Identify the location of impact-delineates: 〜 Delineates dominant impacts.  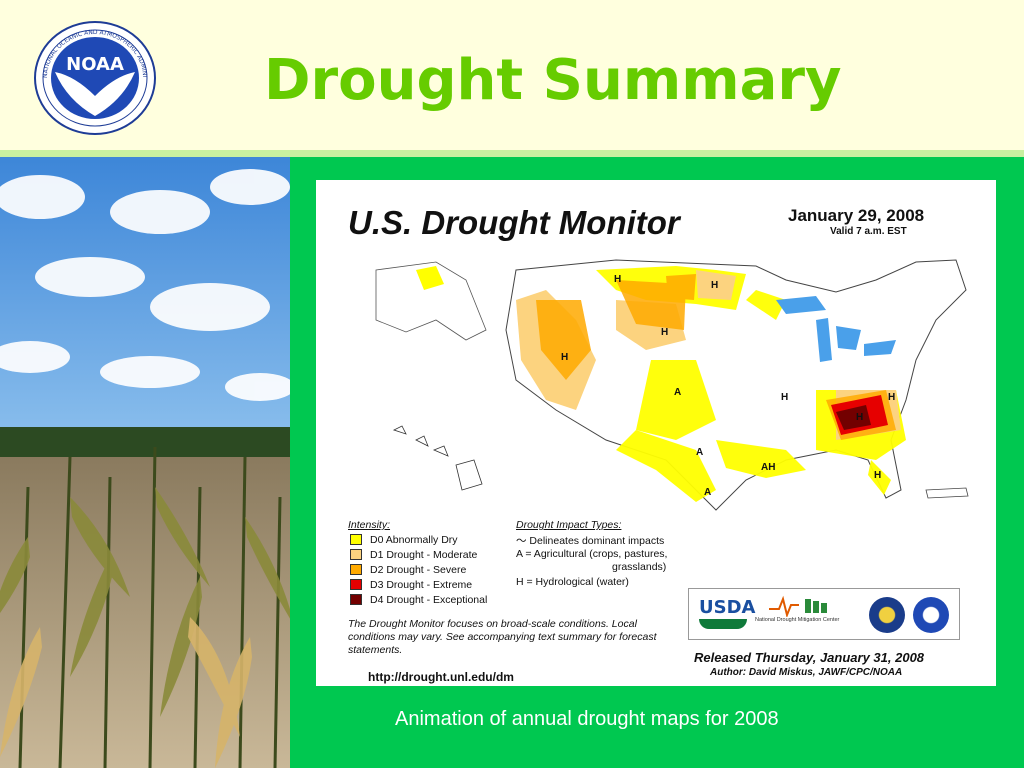
(590, 540).